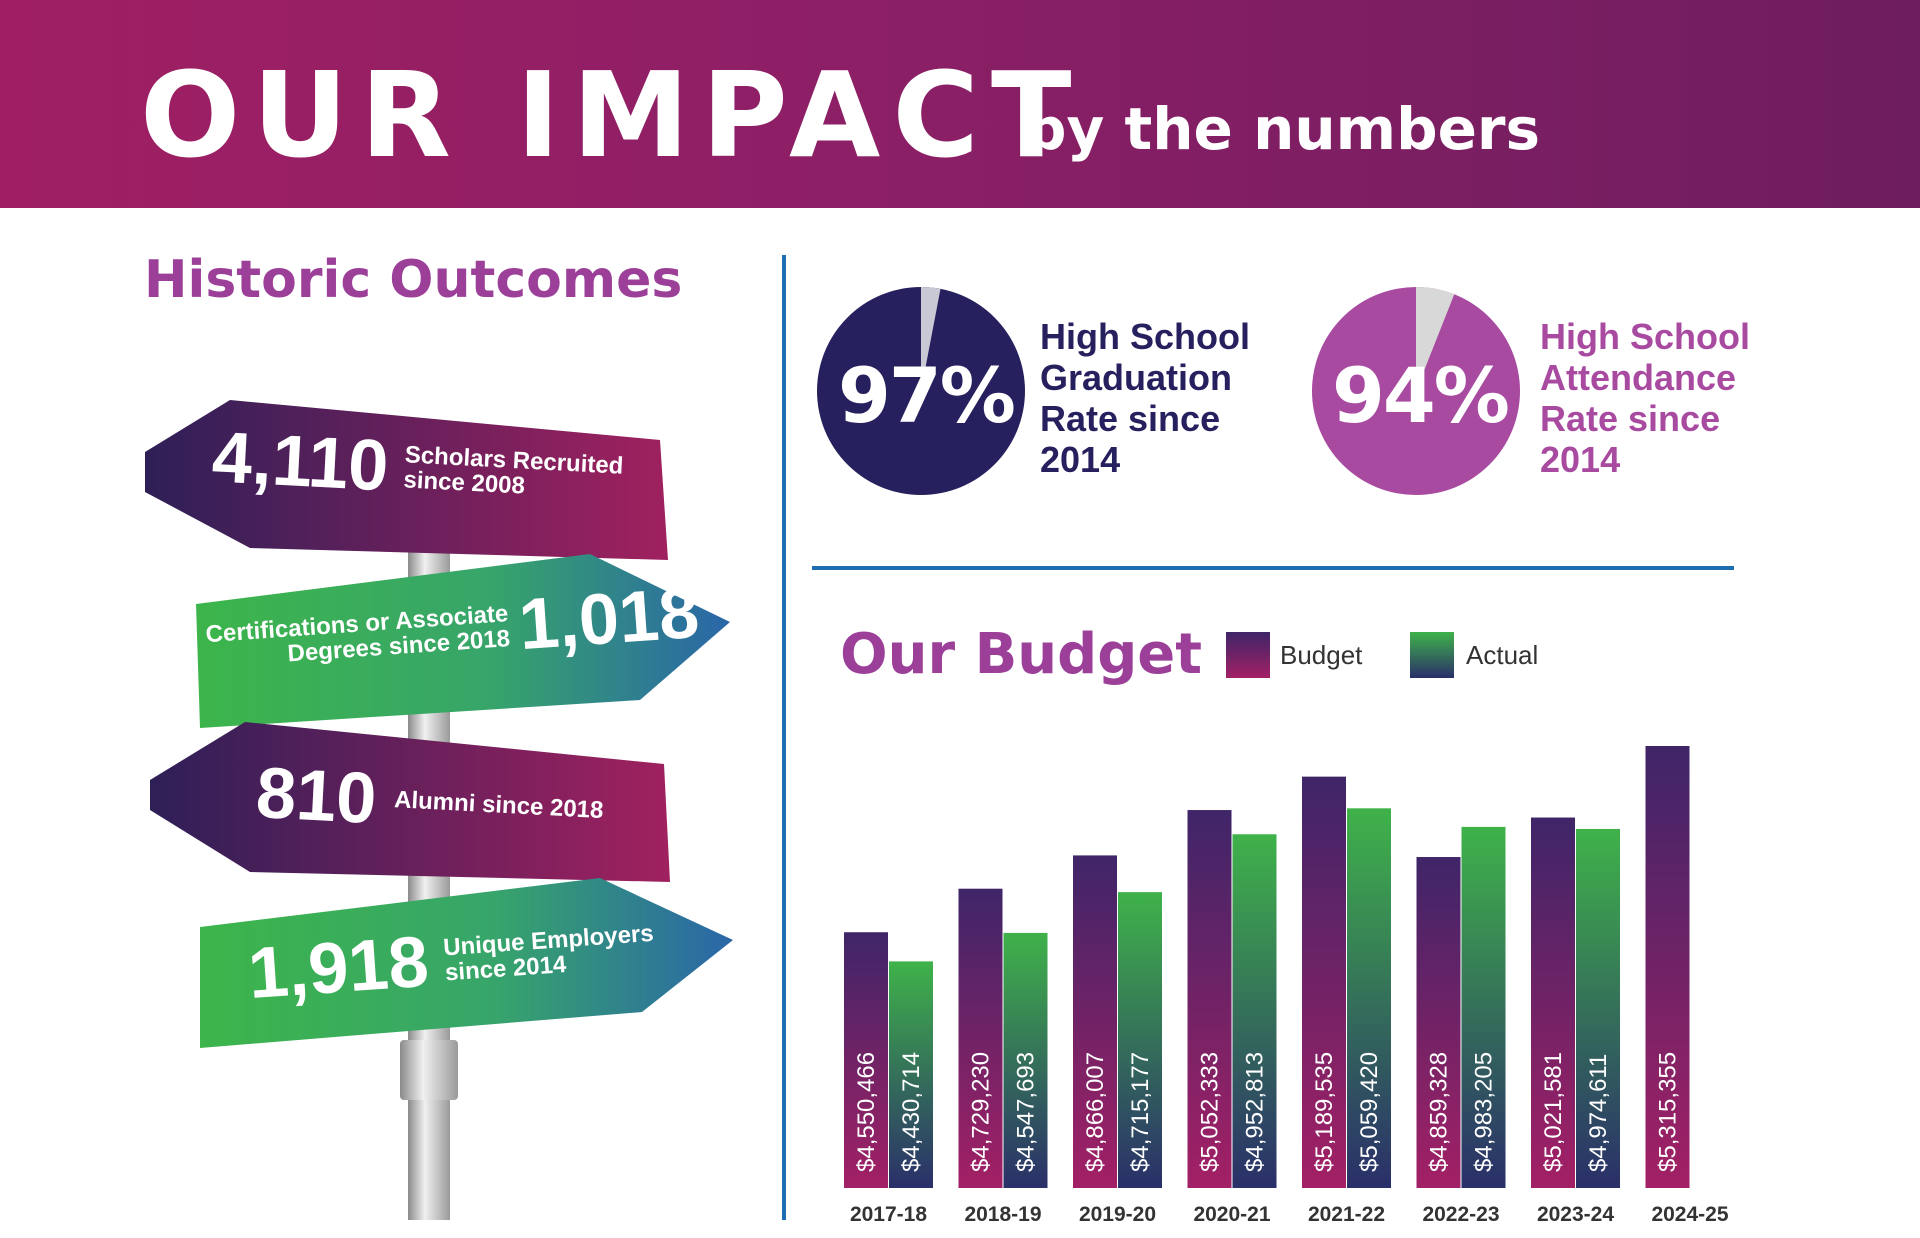 Image resolution: width=1920 pixels, height=1238 pixels. I want to click on x-tick-label-2021-22: 2021-22, so click(1346, 1214).